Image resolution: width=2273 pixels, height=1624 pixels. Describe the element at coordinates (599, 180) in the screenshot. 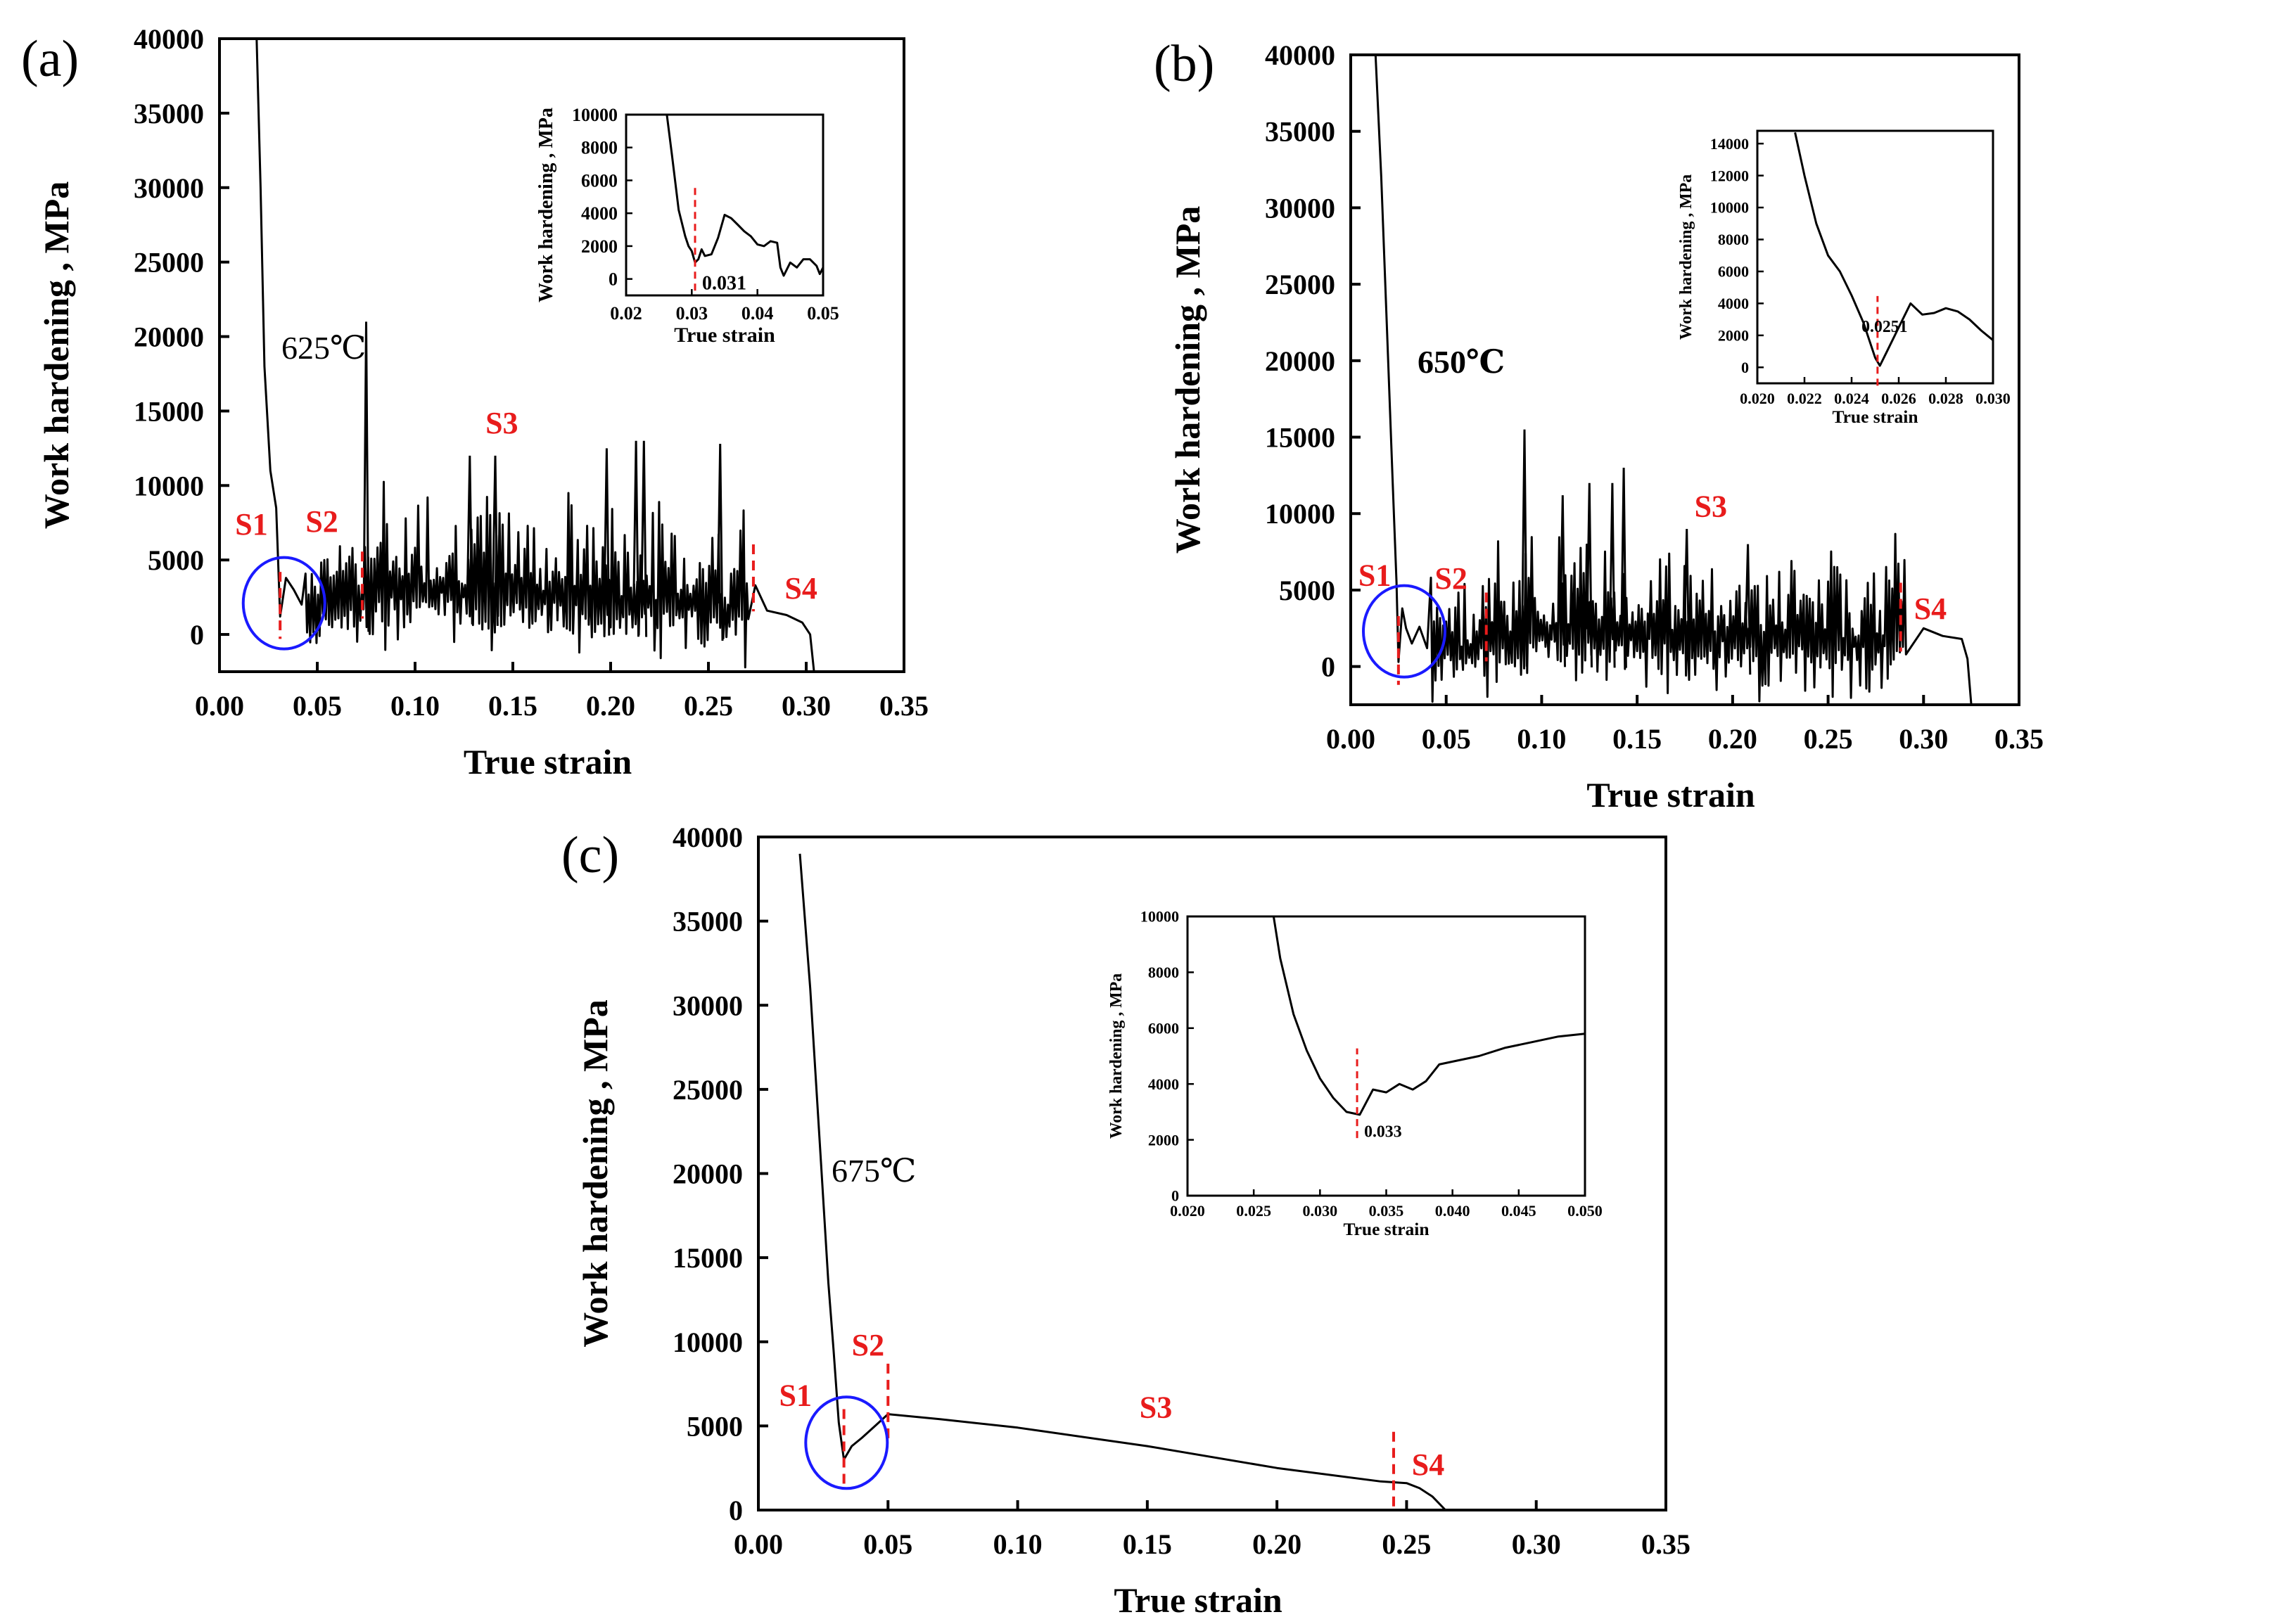

I see `inset-y-tick-label: 6000` at that location.